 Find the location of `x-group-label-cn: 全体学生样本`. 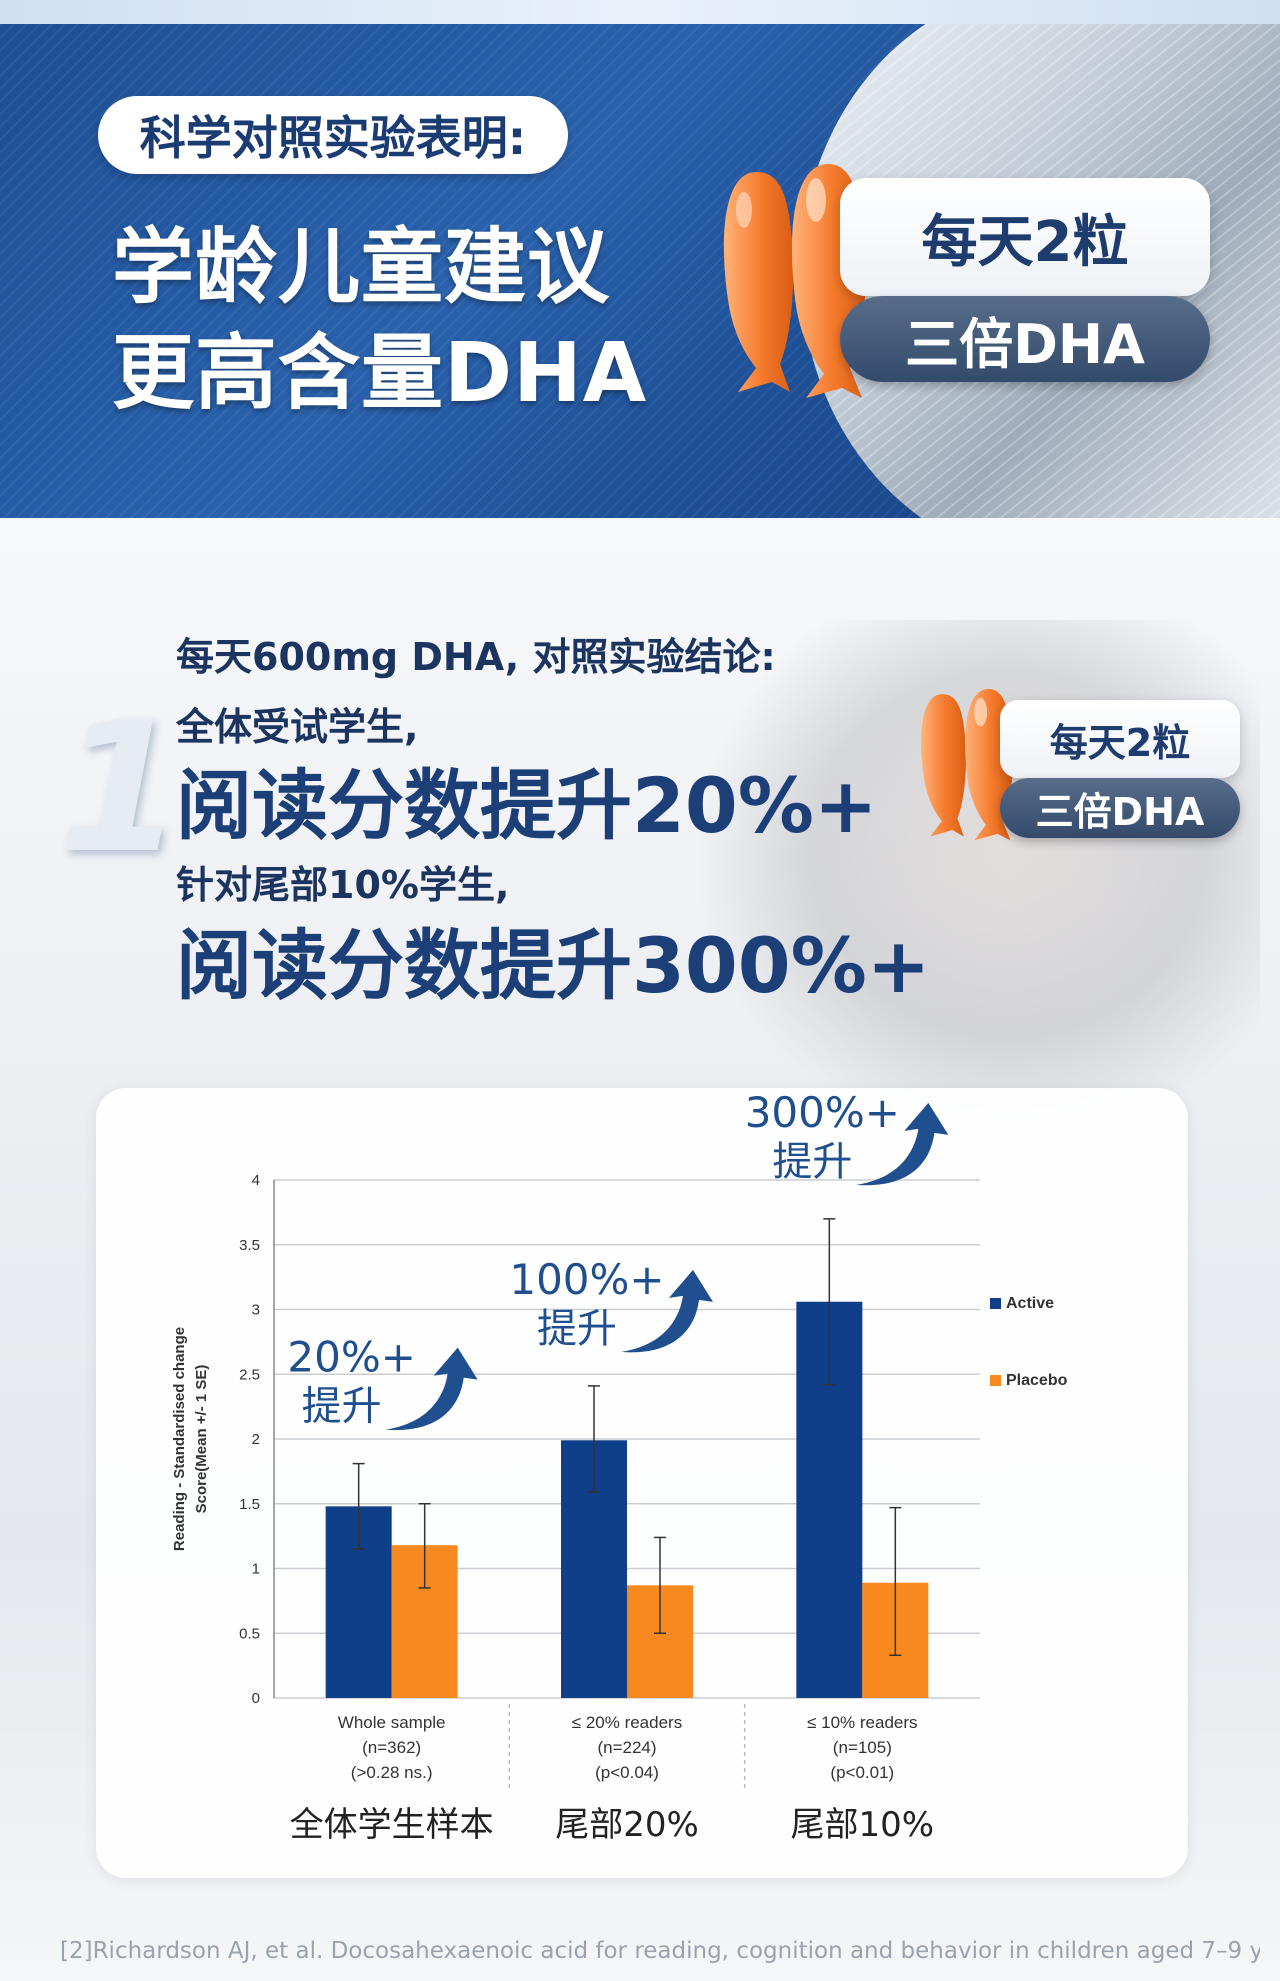

x-group-label-cn: 全体学生样本 is located at coordinates (392, 1825).